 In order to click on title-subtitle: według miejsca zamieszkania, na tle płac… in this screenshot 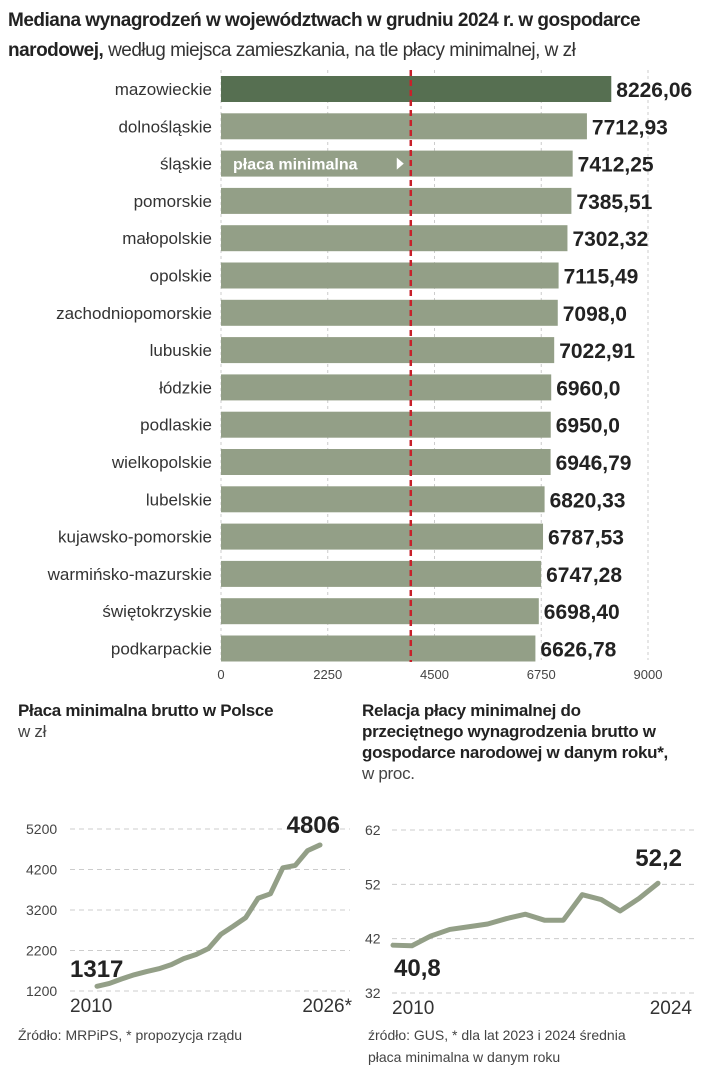, I will do `click(339, 50)`.